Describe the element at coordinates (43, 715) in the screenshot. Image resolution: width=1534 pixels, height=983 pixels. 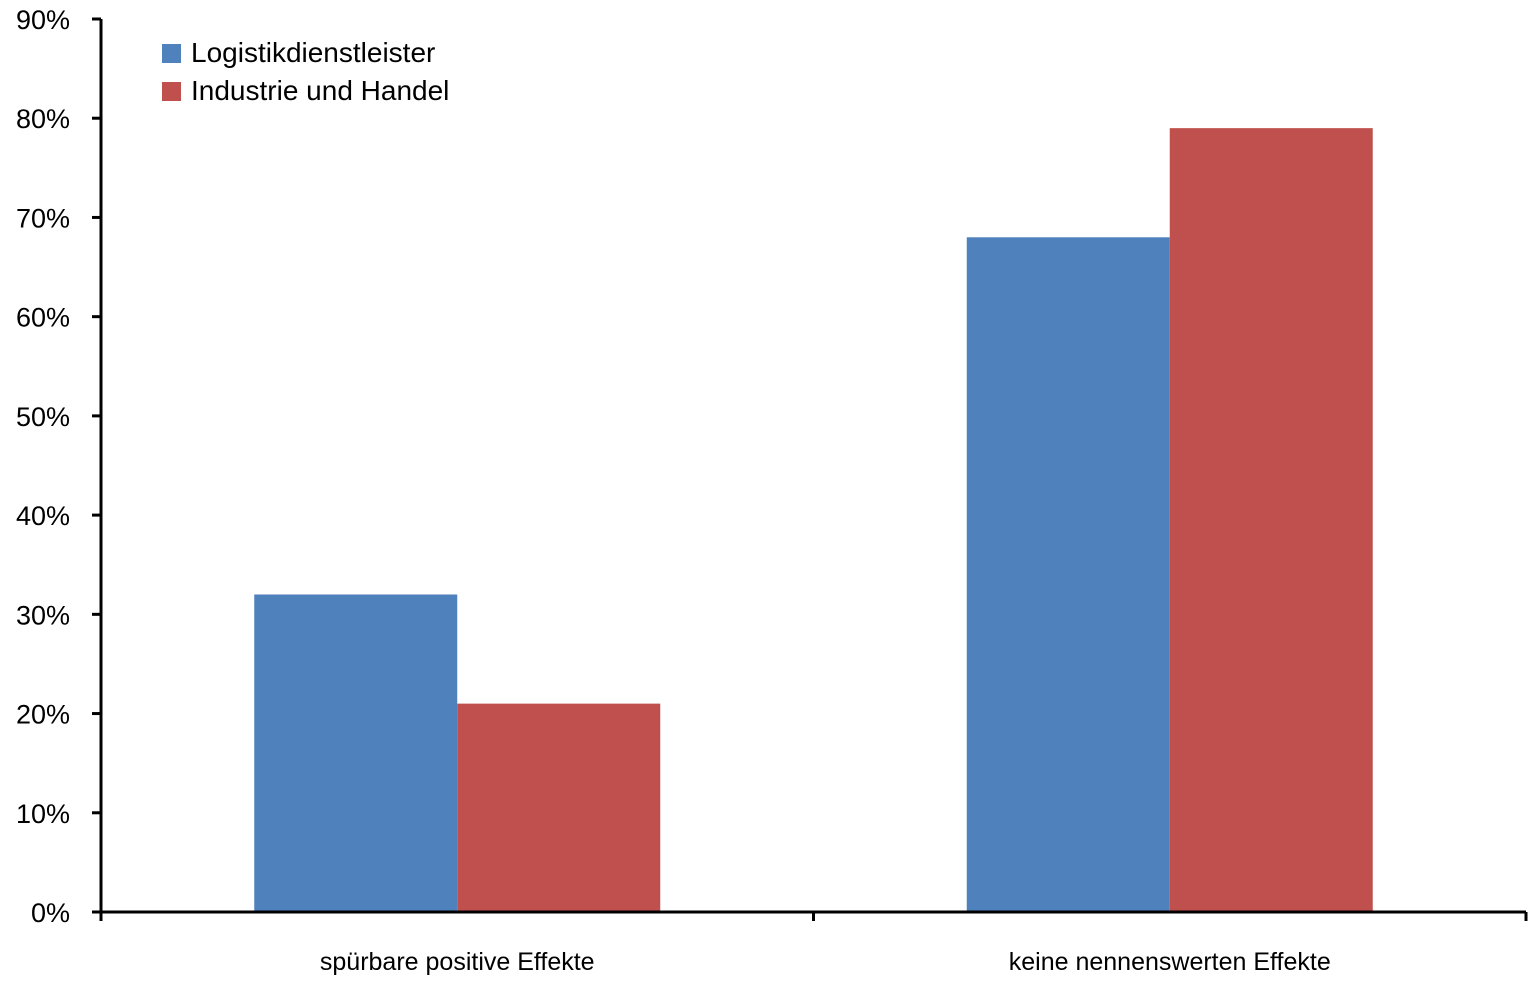
I see `y-tick-label: 20%` at that location.